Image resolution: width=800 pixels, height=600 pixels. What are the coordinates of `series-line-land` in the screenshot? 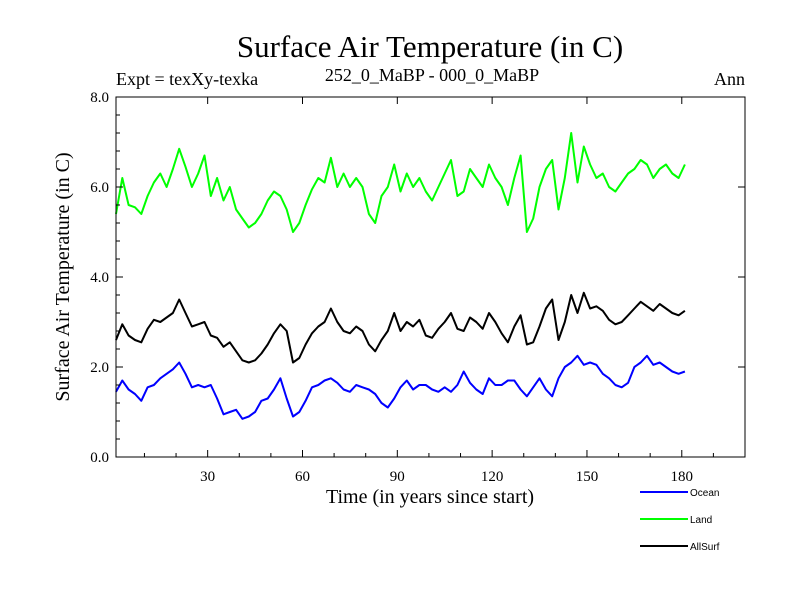 It's located at (400, 182).